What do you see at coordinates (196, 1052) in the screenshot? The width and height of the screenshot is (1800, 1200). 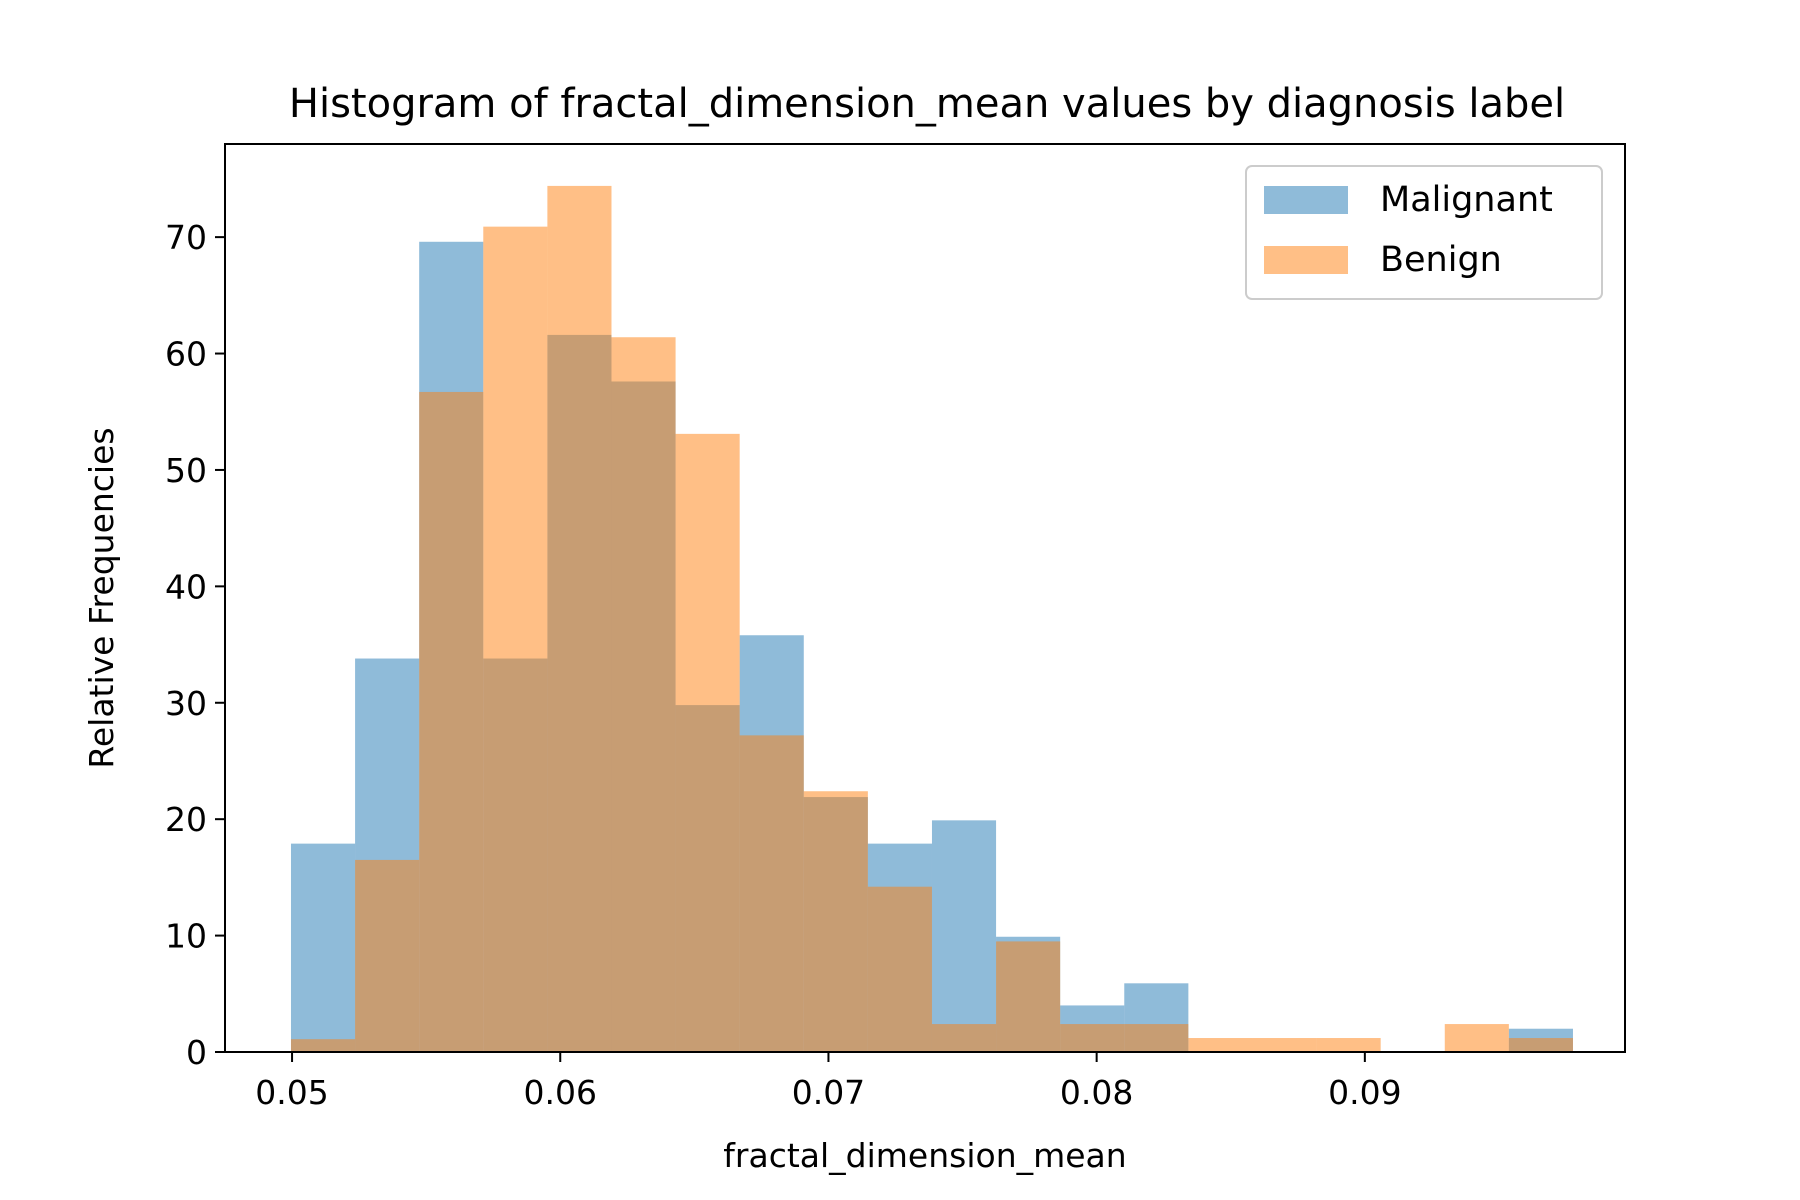 I see `y-tick-label: 0` at bounding box center [196, 1052].